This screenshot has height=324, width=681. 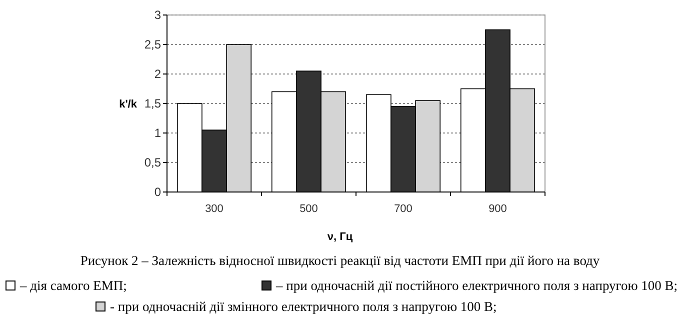 I want to click on y-tick-label: 2, so click(x=158, y=74).